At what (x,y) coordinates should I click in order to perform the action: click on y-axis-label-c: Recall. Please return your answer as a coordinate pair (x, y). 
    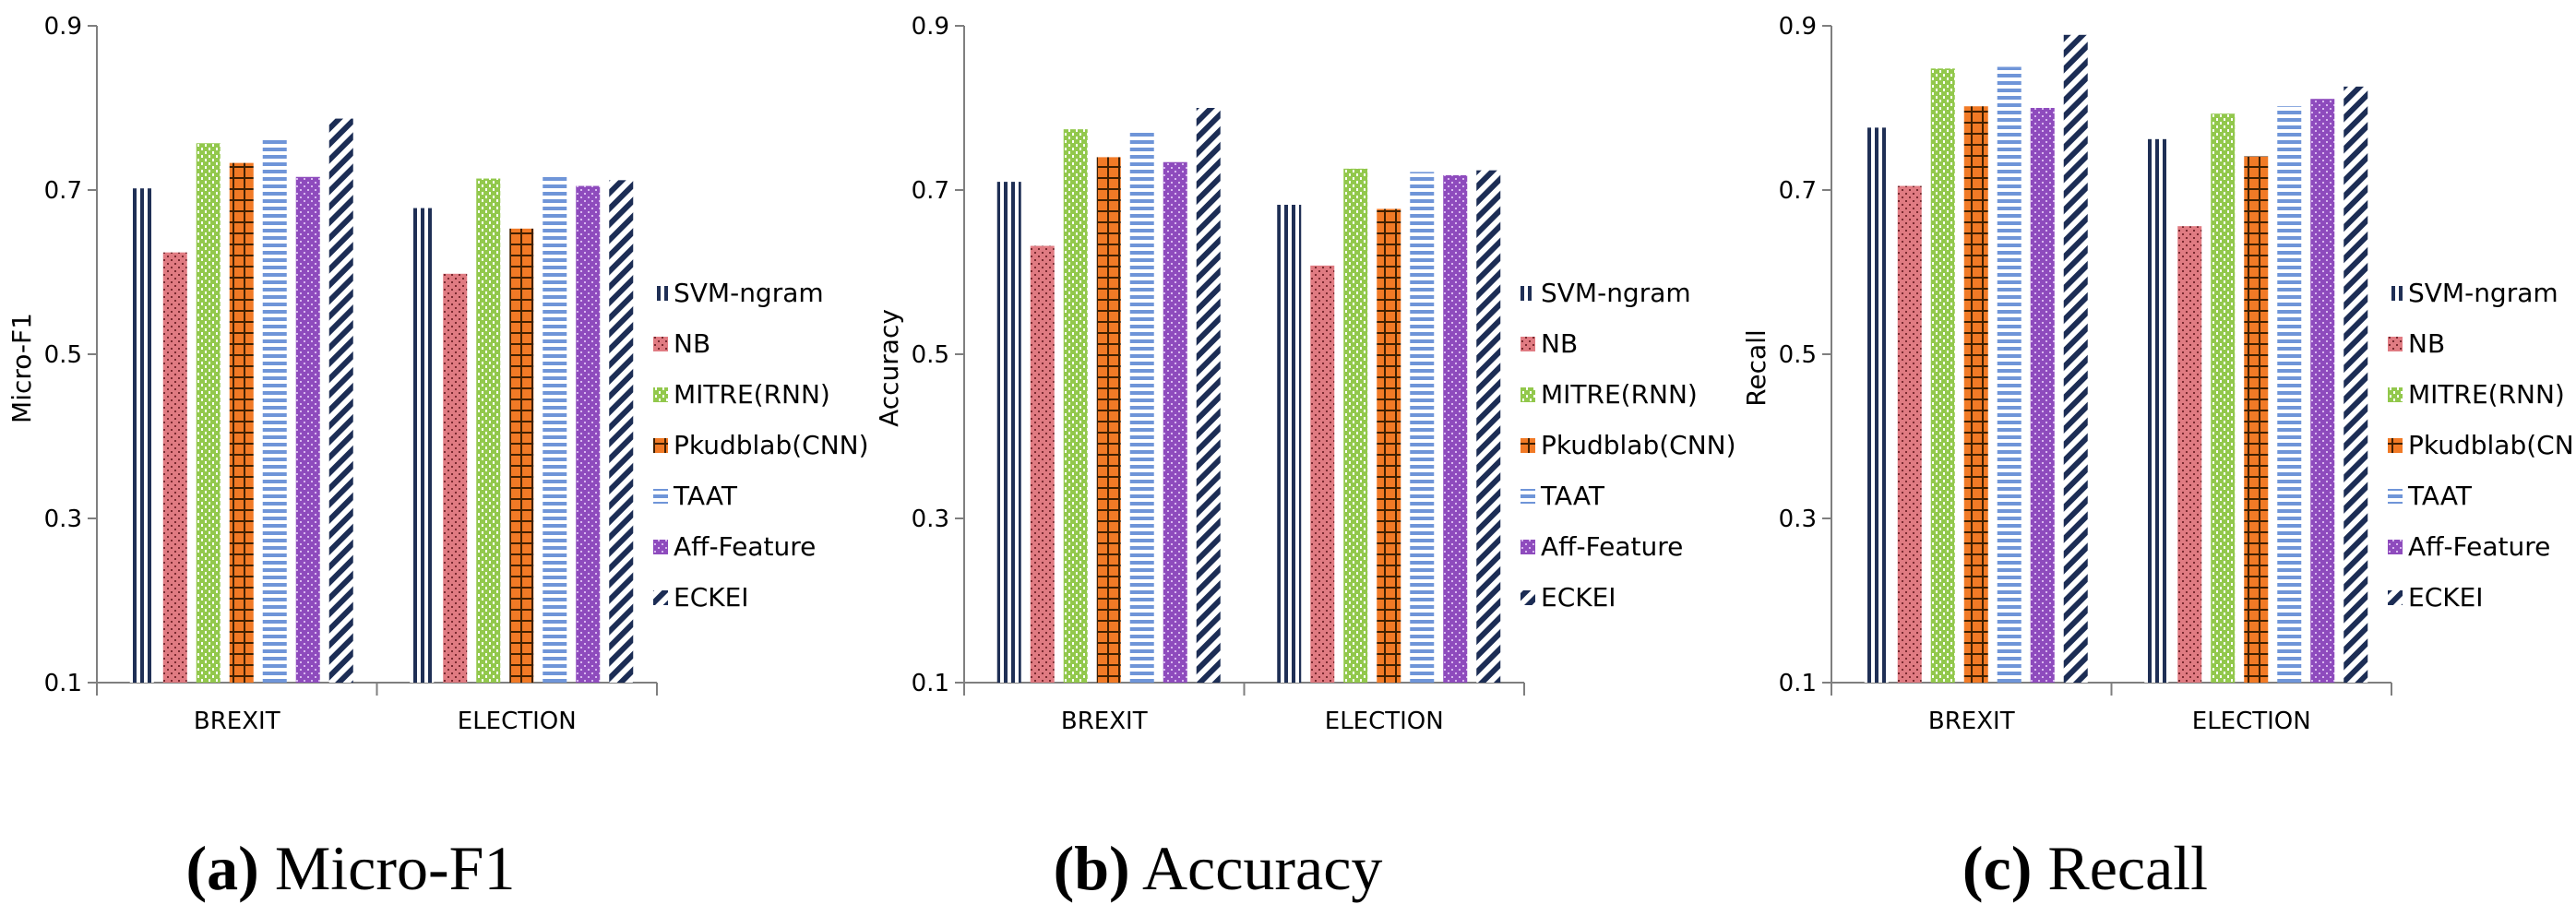
    Looking at the image, I should click on (1756, 368).